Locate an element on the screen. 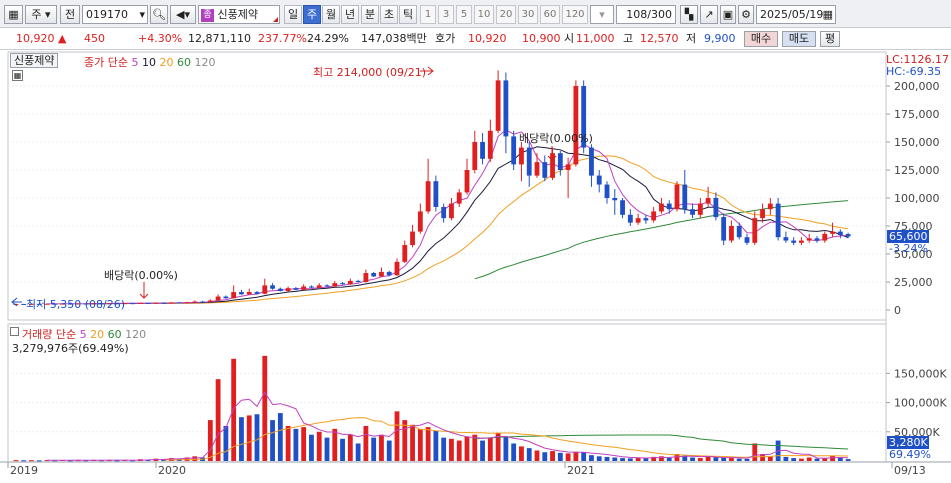 The image size is (951, 483). count-input: 108/300 is located at coordinates (646, 14).